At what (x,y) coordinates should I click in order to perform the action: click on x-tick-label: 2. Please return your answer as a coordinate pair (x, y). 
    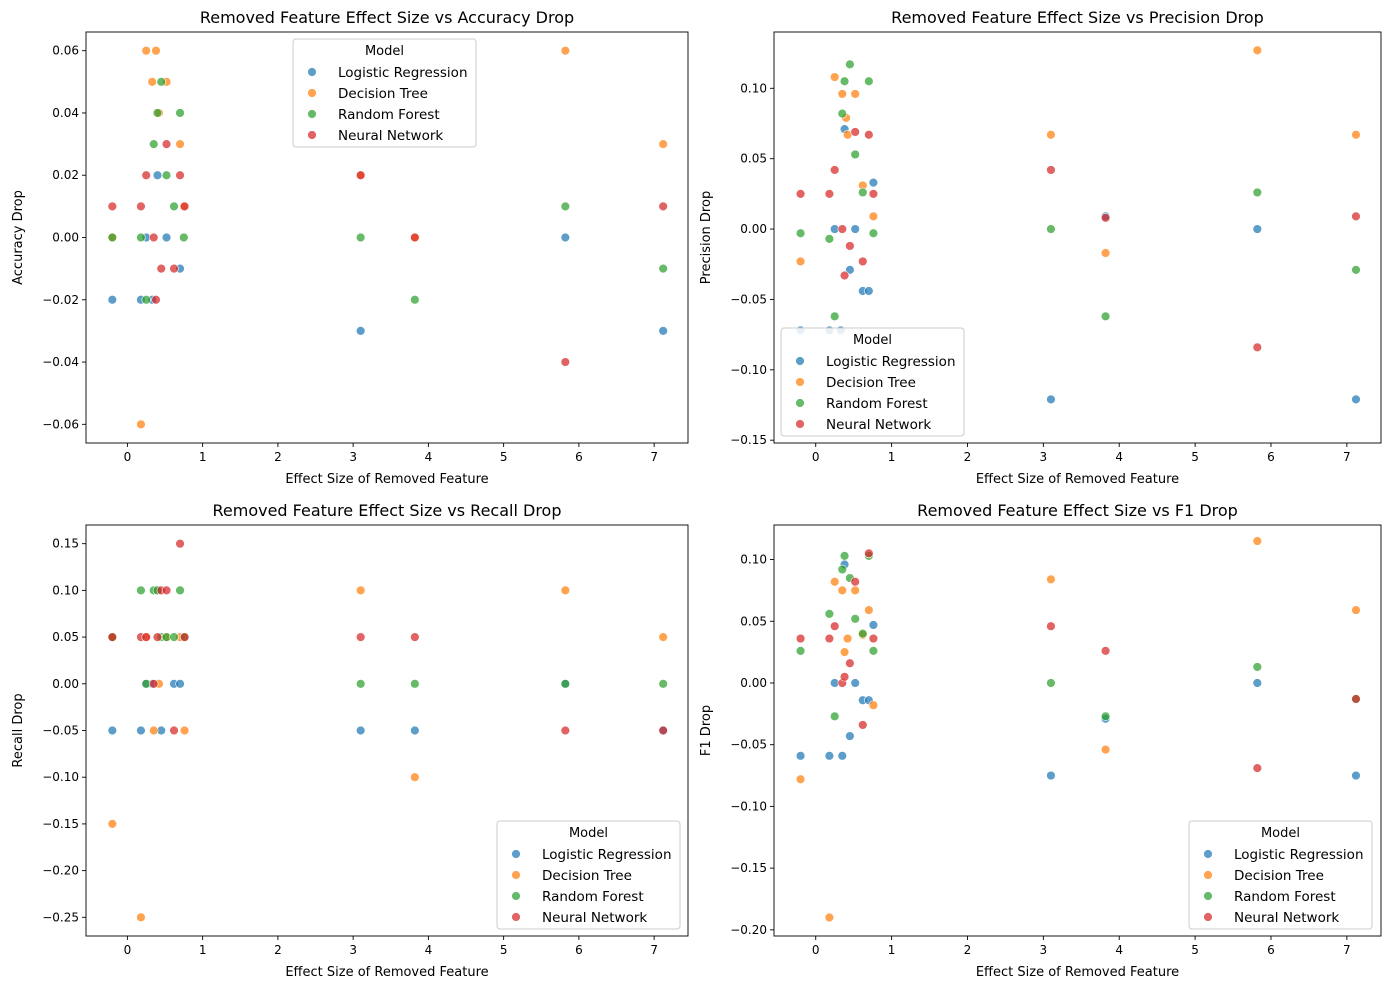
    Looking at the image, I should click on (278, 457).